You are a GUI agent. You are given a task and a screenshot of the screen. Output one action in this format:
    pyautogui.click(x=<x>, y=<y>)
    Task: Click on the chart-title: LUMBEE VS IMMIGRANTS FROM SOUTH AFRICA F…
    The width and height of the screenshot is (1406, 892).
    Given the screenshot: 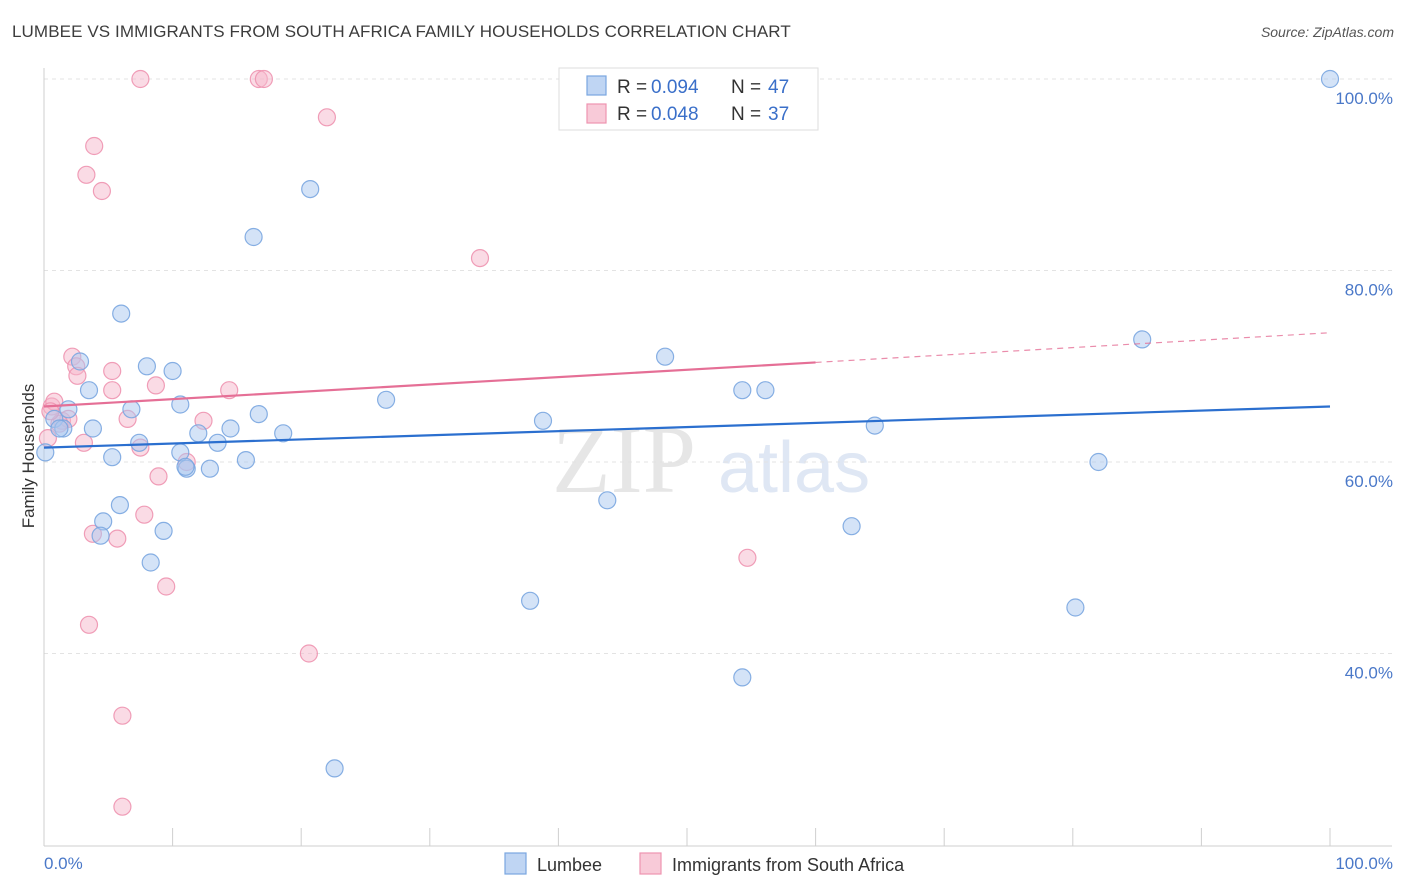 What is the action you would take?
    pyautogui.click(x=401, y=31)
    